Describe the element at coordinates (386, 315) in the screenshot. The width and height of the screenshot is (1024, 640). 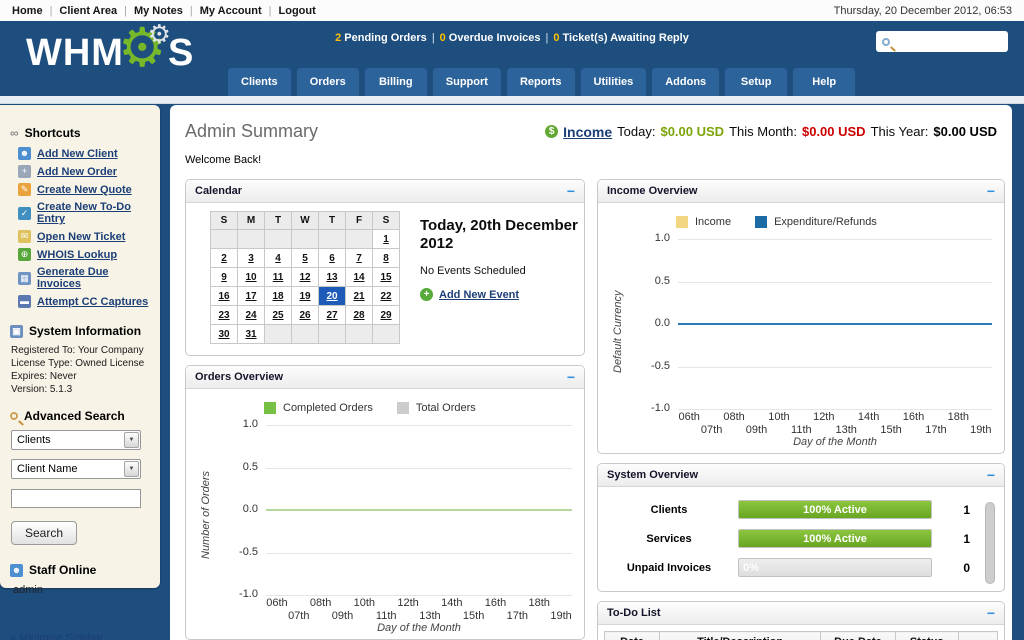
I see `calendar-day: 29` at that location.